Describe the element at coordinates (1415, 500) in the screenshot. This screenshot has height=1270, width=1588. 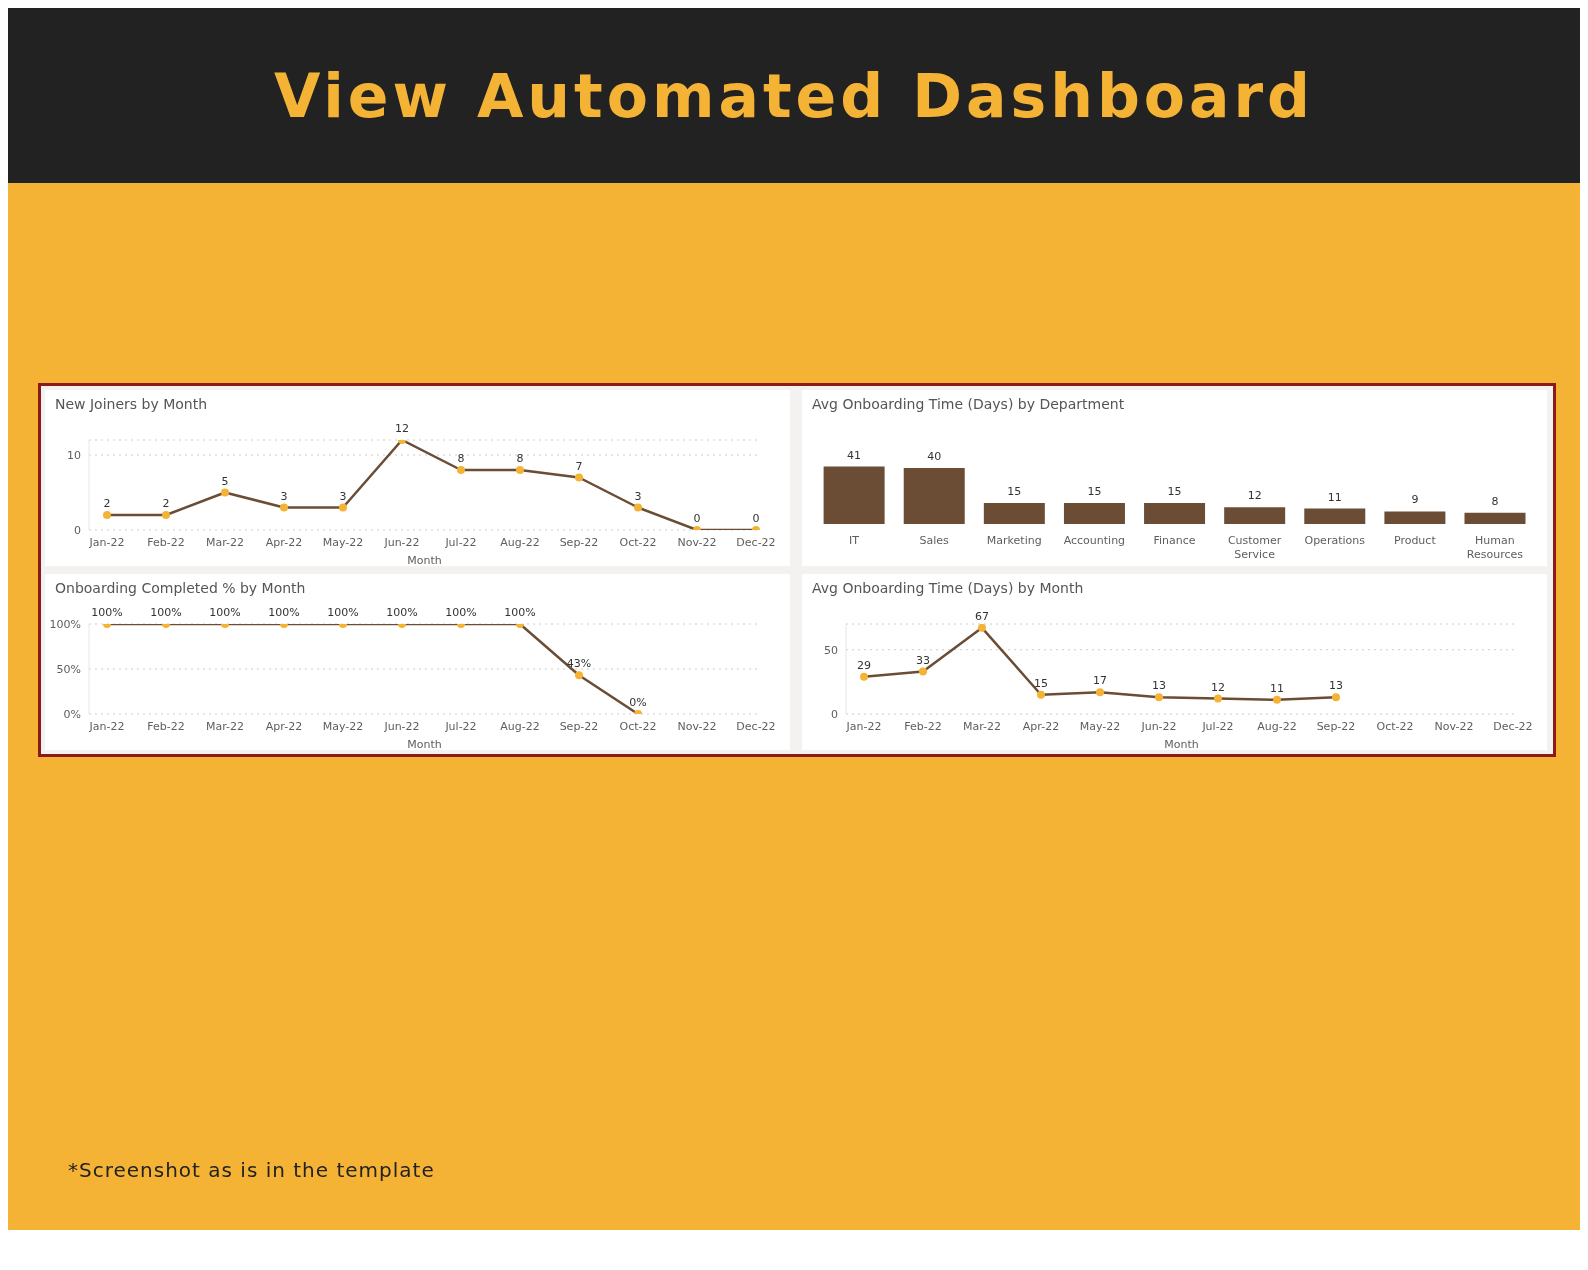
I see `data-label: 9` at that location.